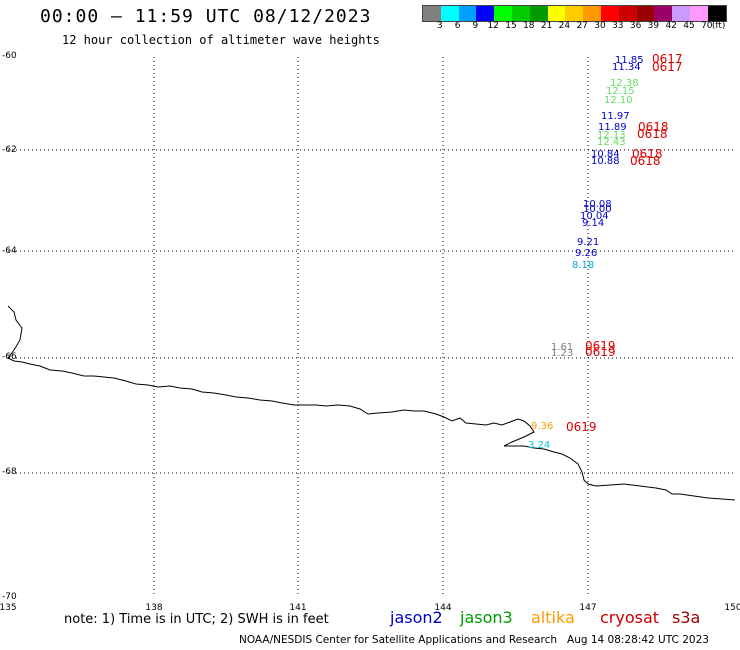  I want to click on longitude-label: 141, so click(298, 608).